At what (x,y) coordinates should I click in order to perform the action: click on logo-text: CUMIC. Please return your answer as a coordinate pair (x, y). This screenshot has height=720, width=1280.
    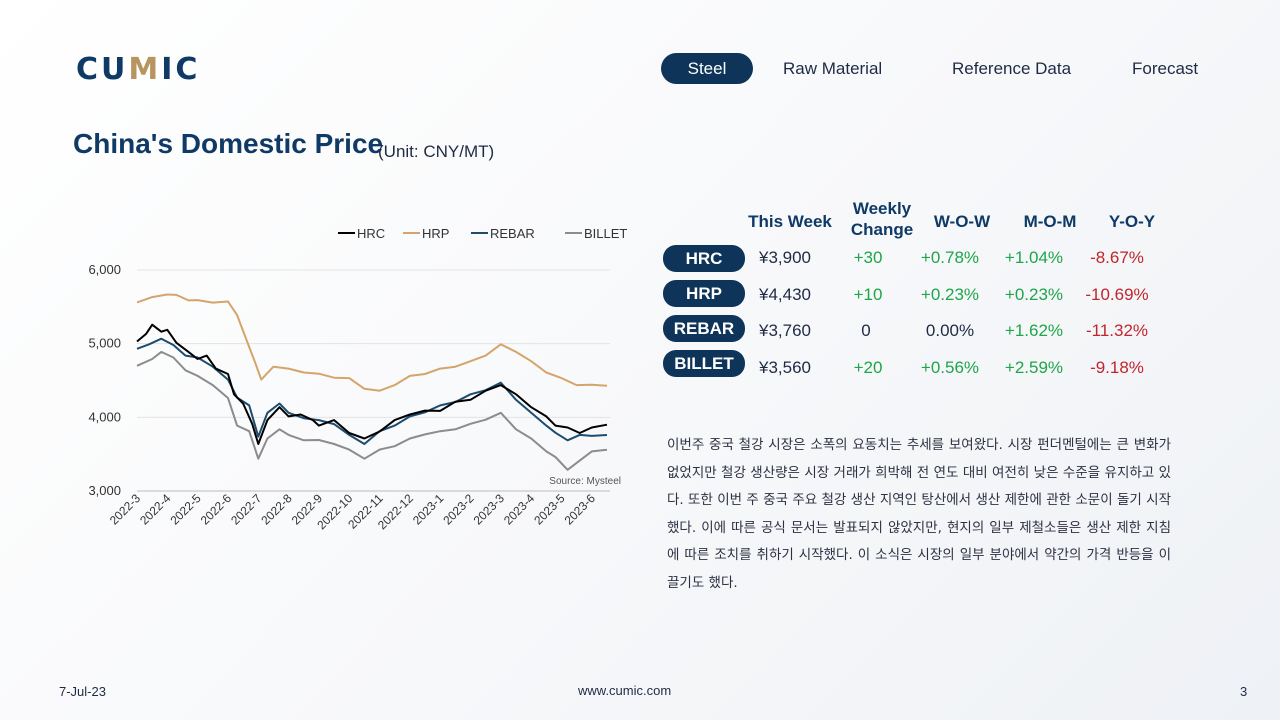
    Looking at the image, I should click on (138, 69).